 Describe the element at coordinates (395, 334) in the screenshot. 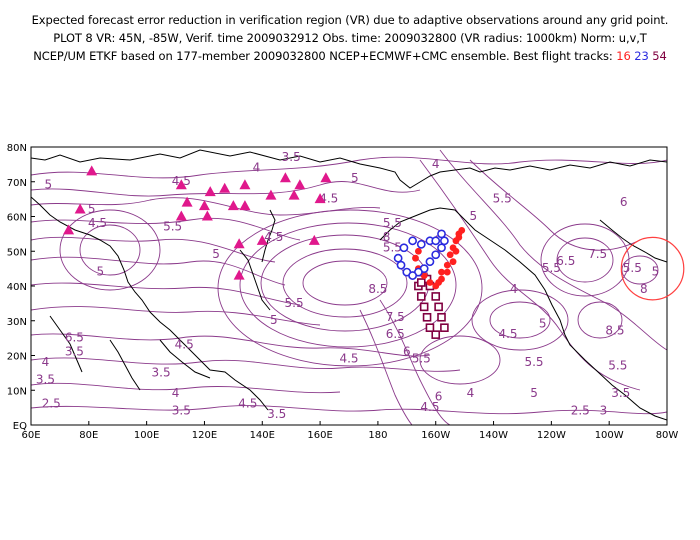

I see `contour-label: 6.5` at that location.